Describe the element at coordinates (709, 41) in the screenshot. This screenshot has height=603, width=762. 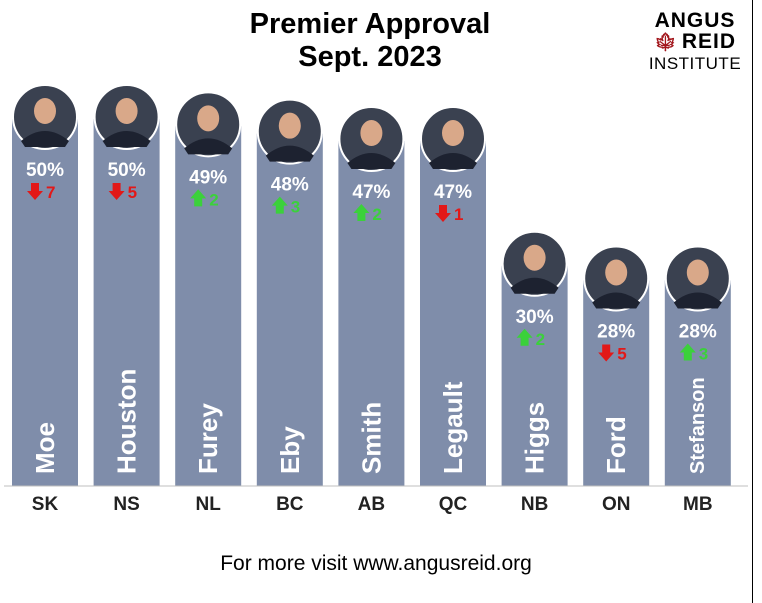
I see `logo-line2-text: REID` at that location.